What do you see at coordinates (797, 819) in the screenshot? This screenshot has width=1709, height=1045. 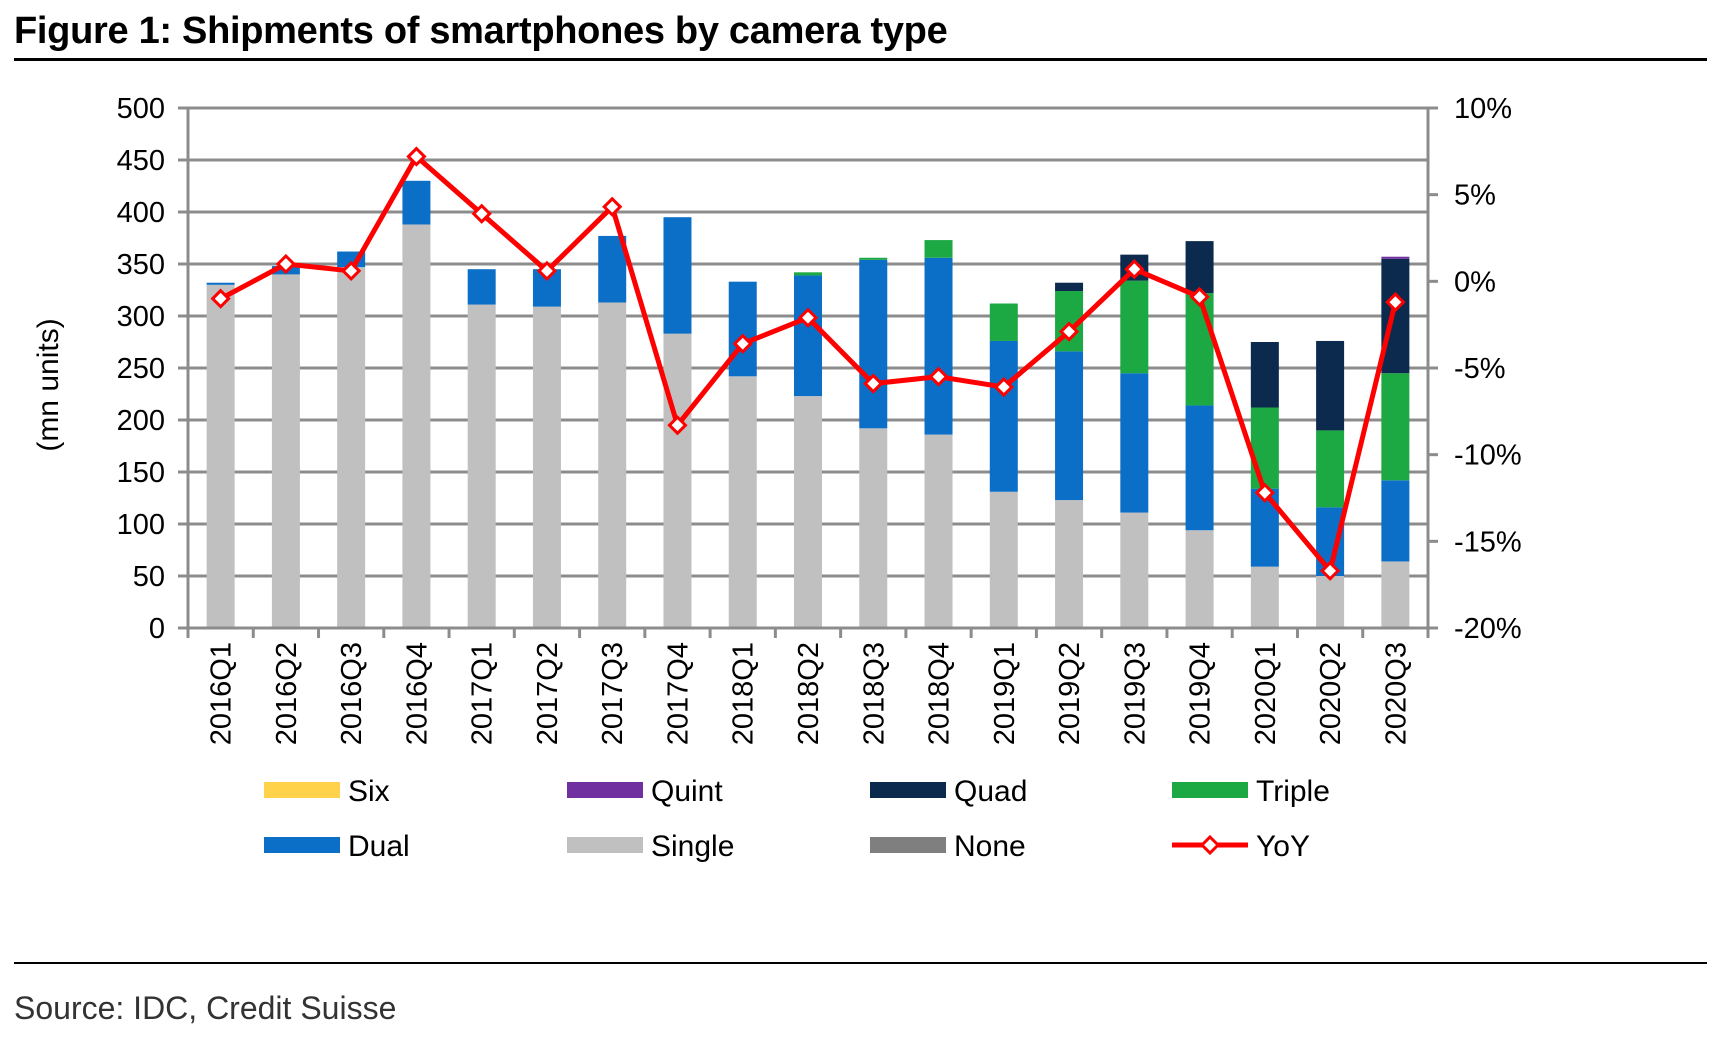 I see `legend: Six Quint Quad Triple Dual Single None YoY` at bounding box center [797, 819].